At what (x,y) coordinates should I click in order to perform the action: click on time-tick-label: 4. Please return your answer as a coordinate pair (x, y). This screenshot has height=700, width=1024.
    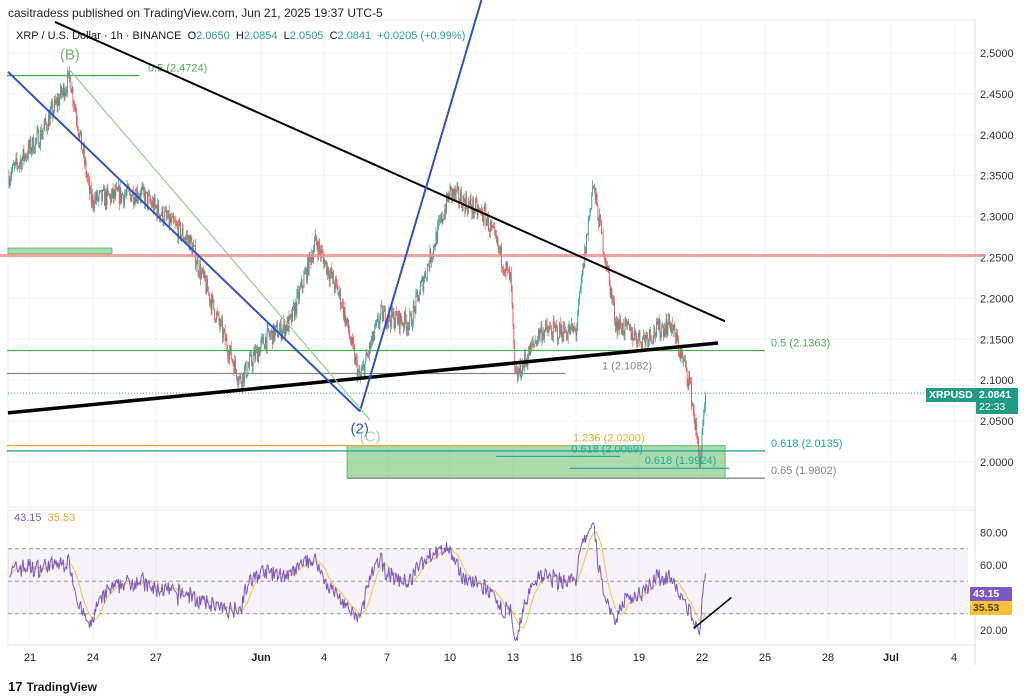
    Looking at the image, I should click on (324, 658).